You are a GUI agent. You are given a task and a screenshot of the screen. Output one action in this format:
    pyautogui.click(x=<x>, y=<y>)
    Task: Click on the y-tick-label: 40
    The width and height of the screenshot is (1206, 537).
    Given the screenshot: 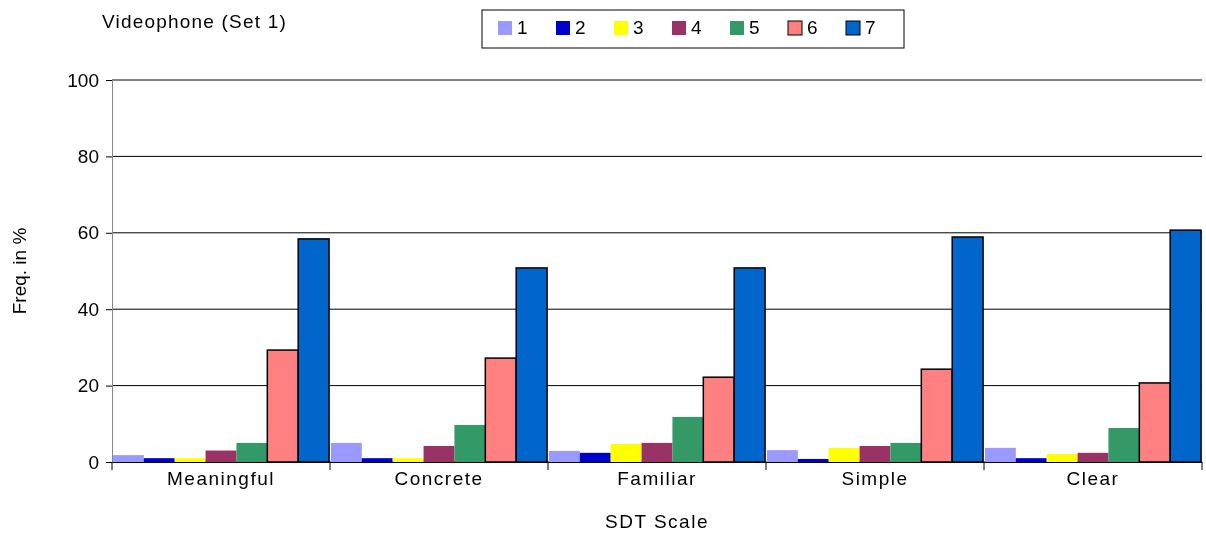 What is the action you would take?
    pyautogui.click(x=88, y=309)
    